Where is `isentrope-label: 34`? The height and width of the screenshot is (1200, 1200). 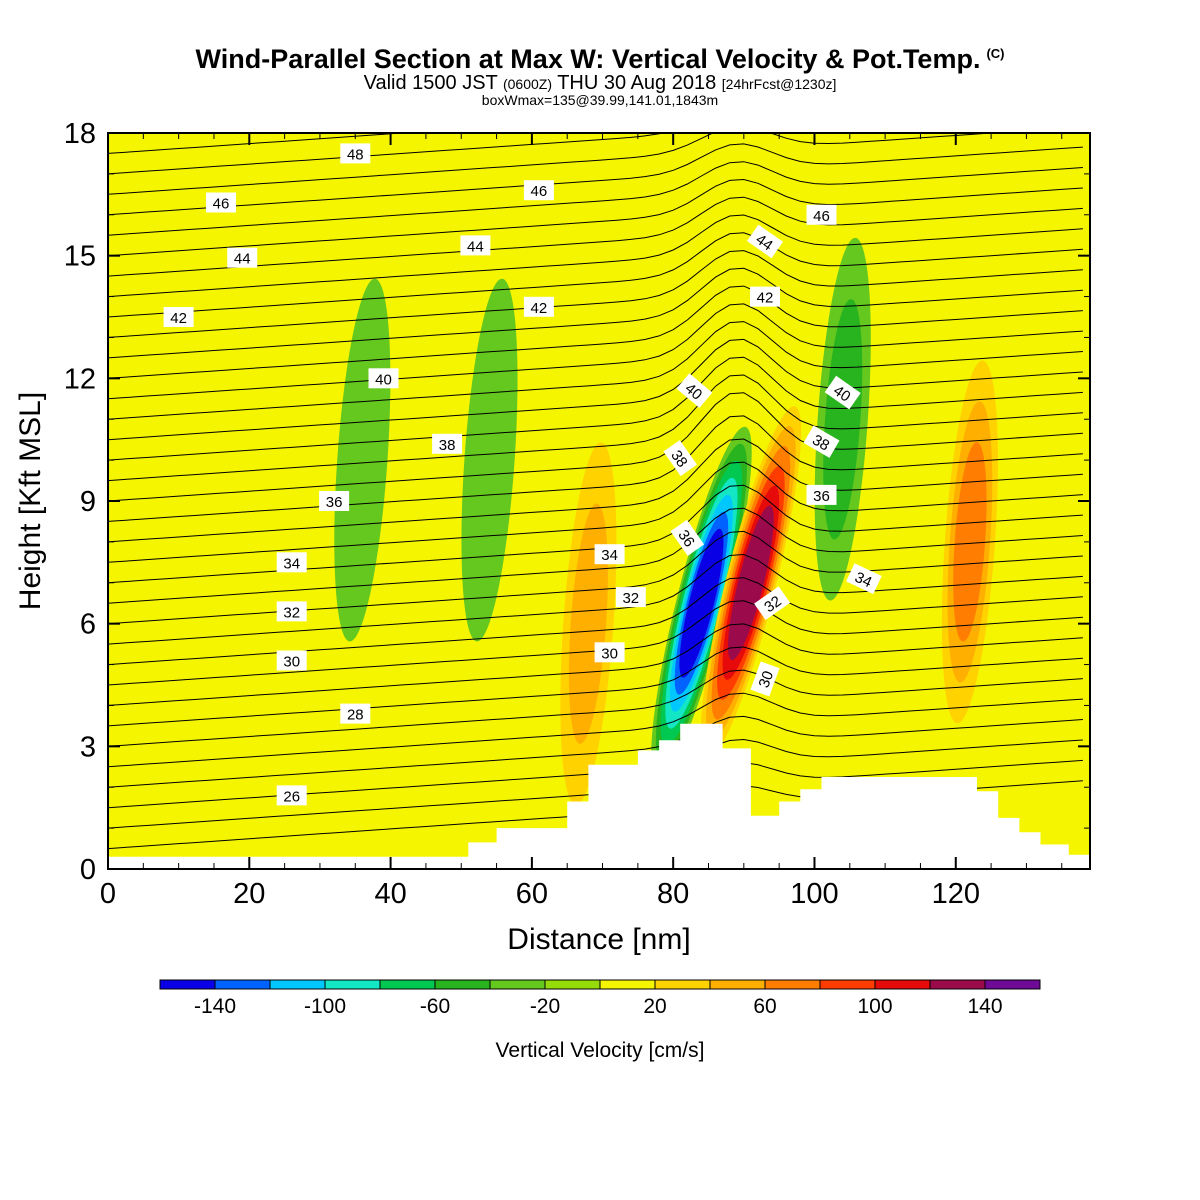
isentrope-label: 34 is located at coordinates (291, 562).